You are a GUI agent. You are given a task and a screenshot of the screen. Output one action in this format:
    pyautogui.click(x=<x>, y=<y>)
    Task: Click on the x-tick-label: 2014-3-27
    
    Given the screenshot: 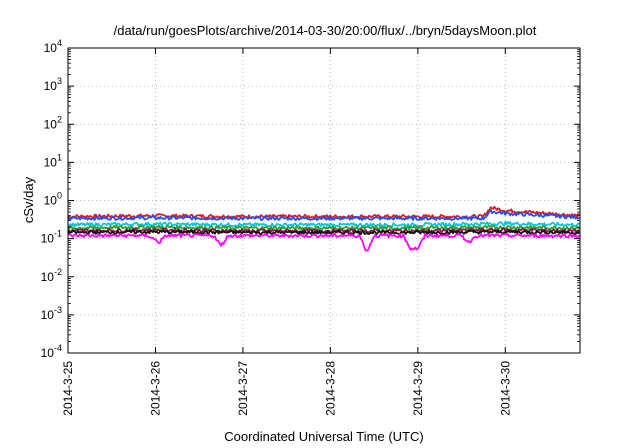 What is the action you would take?
    pyautogui.click(x=243, y=388)
    